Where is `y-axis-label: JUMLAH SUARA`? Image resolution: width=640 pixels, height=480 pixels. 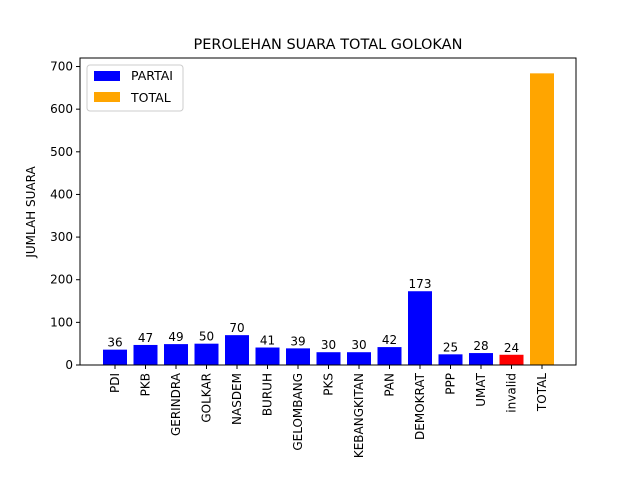
y-axis-label: JUMLAH SUARA is located at coordinates (31, 212).